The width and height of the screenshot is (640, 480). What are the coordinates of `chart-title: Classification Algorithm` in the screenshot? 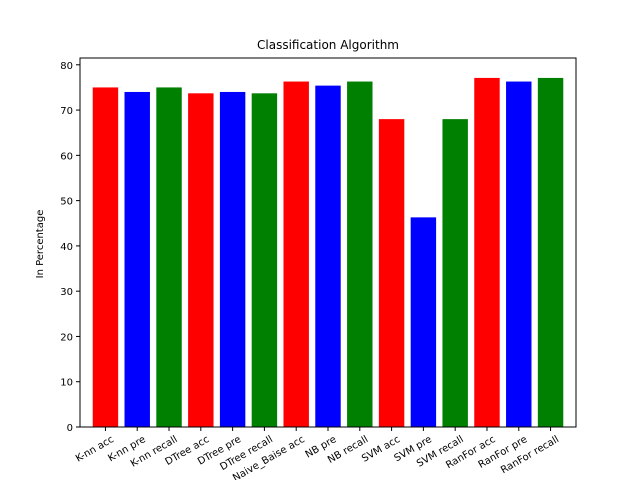 It's located at (328, 45).